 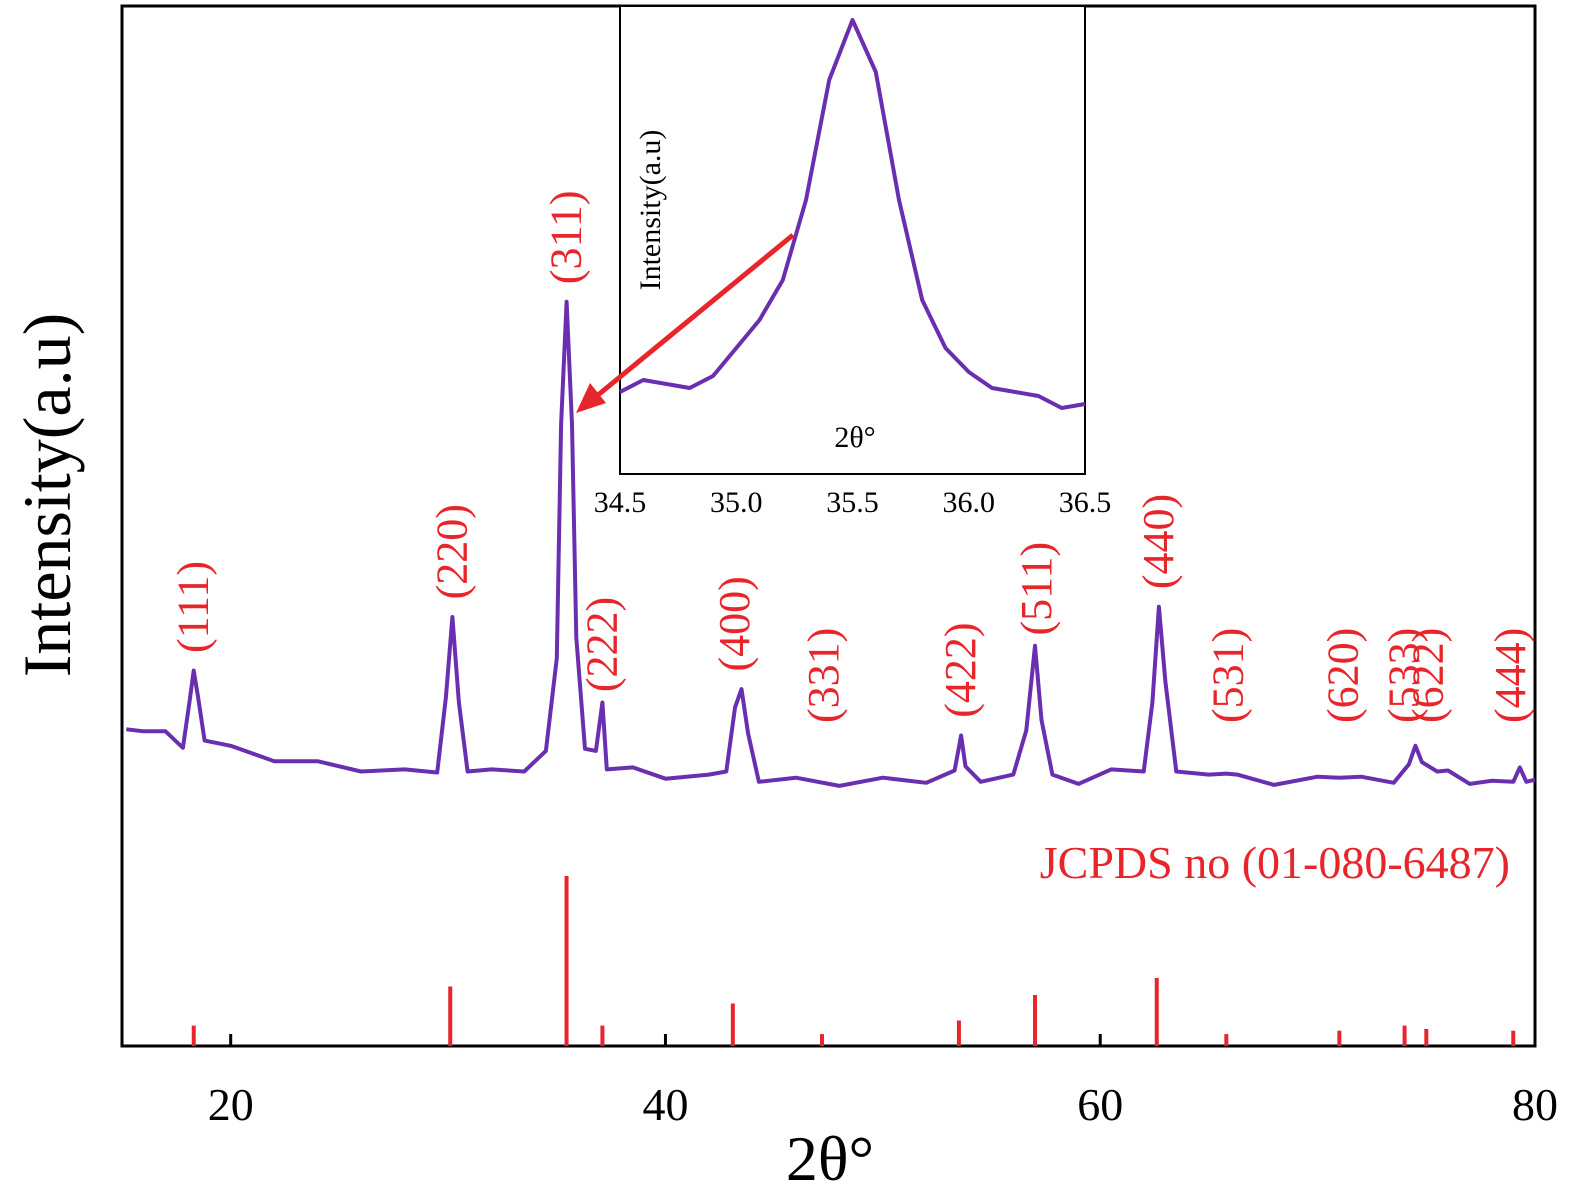 What do you see at coordinates (853, 961) in the screenshot?
I see `reference-lines` at bounding box center [853, 961].